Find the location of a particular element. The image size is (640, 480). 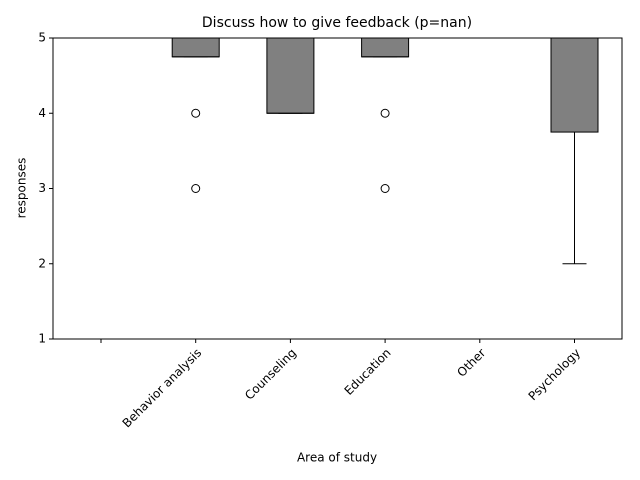

y-axis-label: responses is located at coordinates (22, 188).